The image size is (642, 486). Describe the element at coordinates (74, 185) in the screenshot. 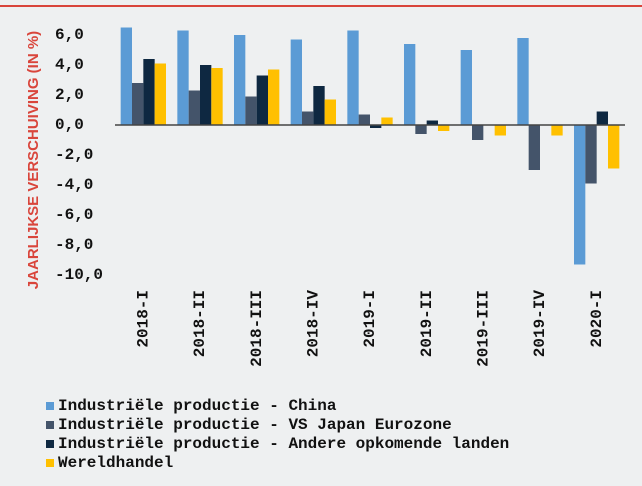

I see `y-tick-label: -4,0` at that location.